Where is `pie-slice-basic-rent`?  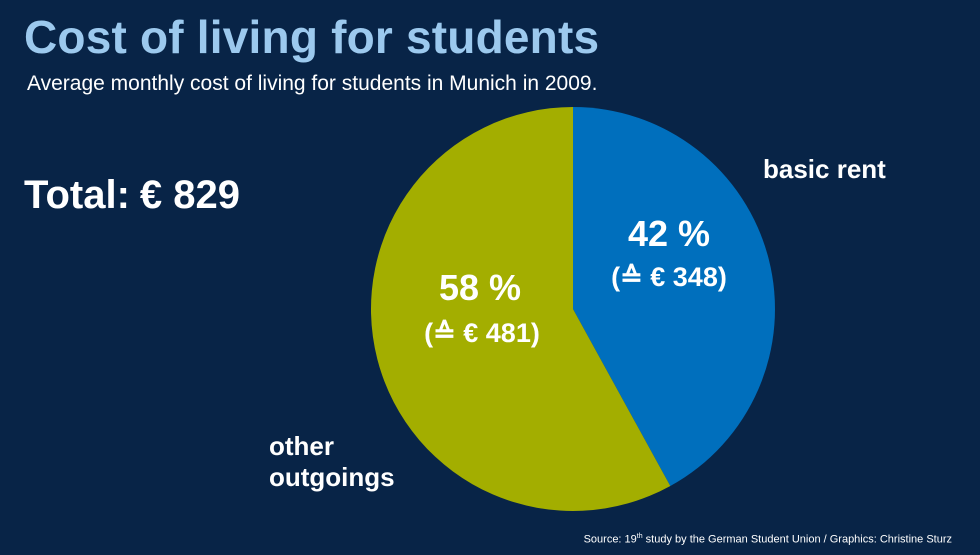
pie-slice-basic-rent is located at coordinates (674, 297).